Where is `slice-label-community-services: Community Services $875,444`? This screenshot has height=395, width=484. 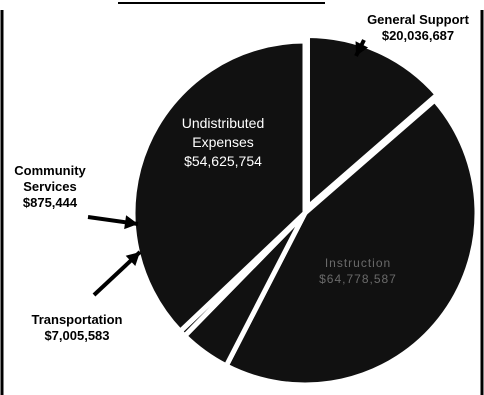 slice-label-community-services: Community Services $875,444 is located at coordinates (50, 186).